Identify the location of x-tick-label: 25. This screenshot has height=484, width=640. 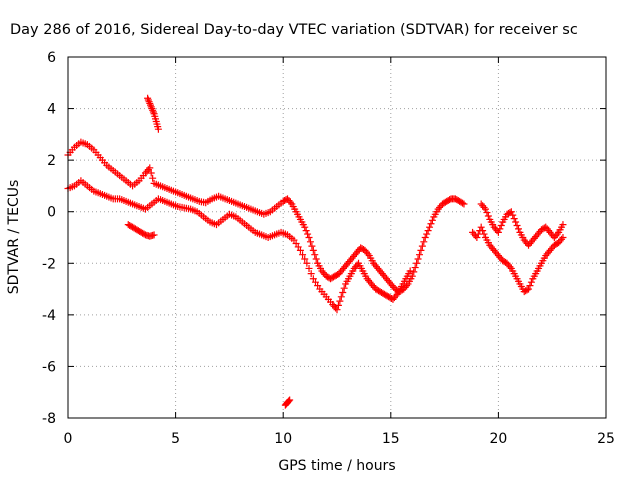
(606, 439).